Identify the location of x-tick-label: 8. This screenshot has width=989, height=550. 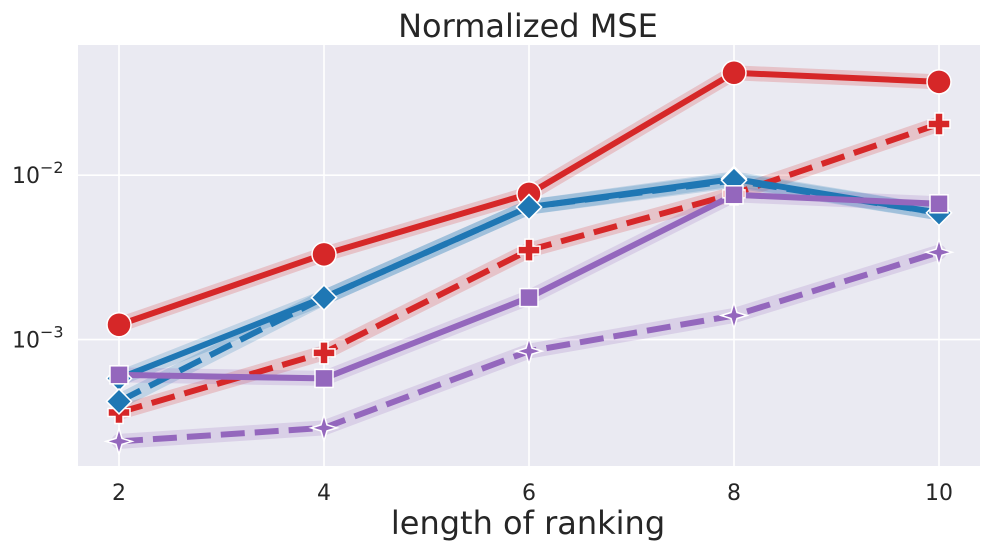
(734, 493).